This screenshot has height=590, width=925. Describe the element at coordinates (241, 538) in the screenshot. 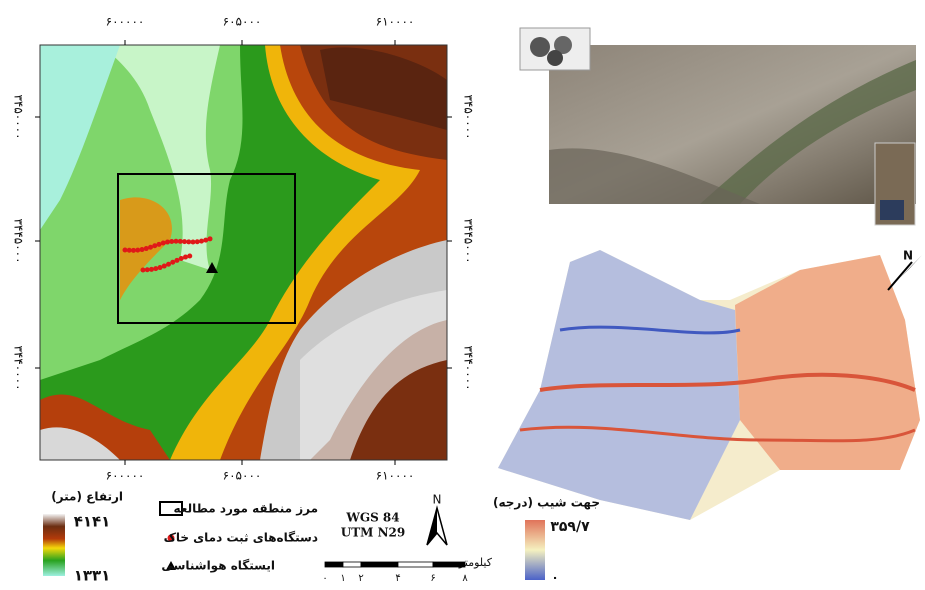

I see `logger-label: دستگاه‌های ثبت دمای خاک` at that location.